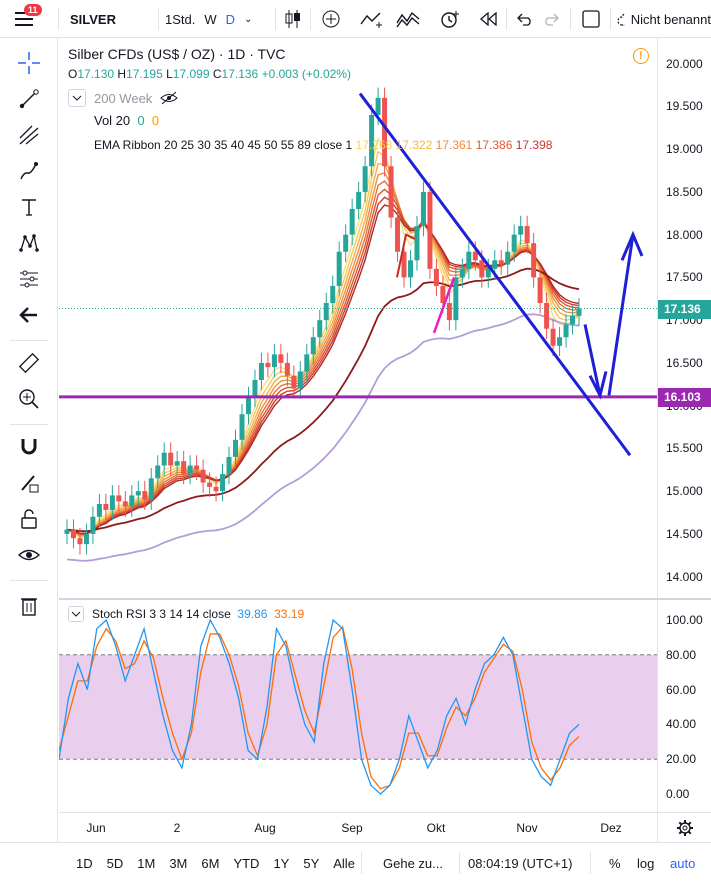 This screenshot has height=882, width=711. What do you see at coordinates (552, 19) in the screenshot?
I see `redo-icon` at bounding box center [552, 19].